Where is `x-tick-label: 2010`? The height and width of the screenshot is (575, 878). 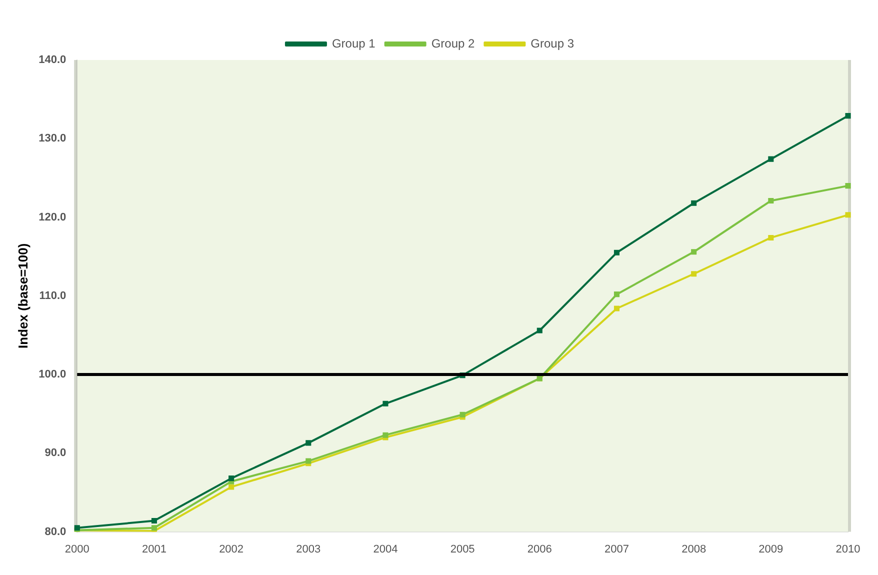
x-tick-label: 2010 is located at coordinates (848, 549).